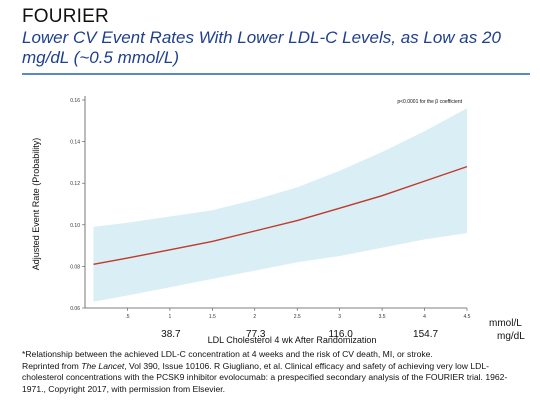 This screenshot has width=540, height=405. I want to click on secondary-x-tick-label: 154.7, so click(425, 334).